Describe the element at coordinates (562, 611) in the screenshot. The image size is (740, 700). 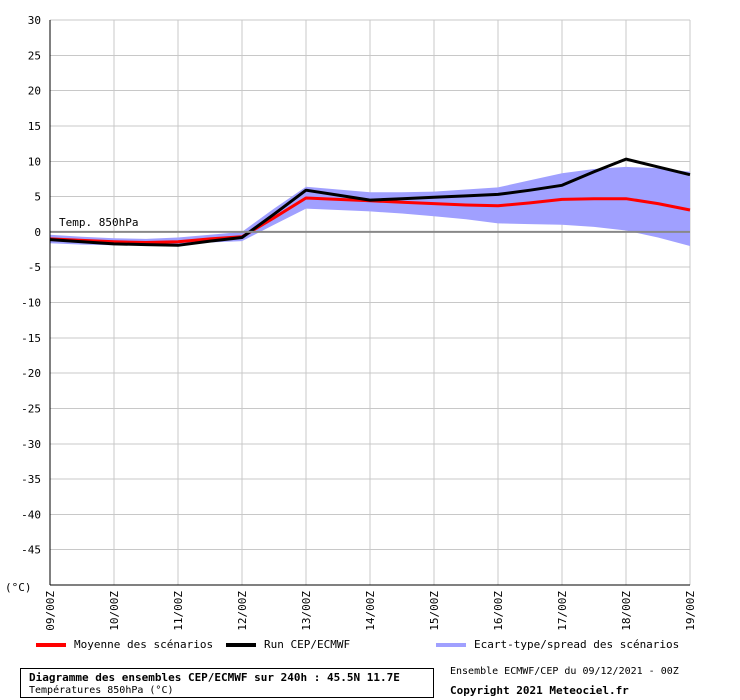
I see `x-tick-label: 17/00Z` at that location.